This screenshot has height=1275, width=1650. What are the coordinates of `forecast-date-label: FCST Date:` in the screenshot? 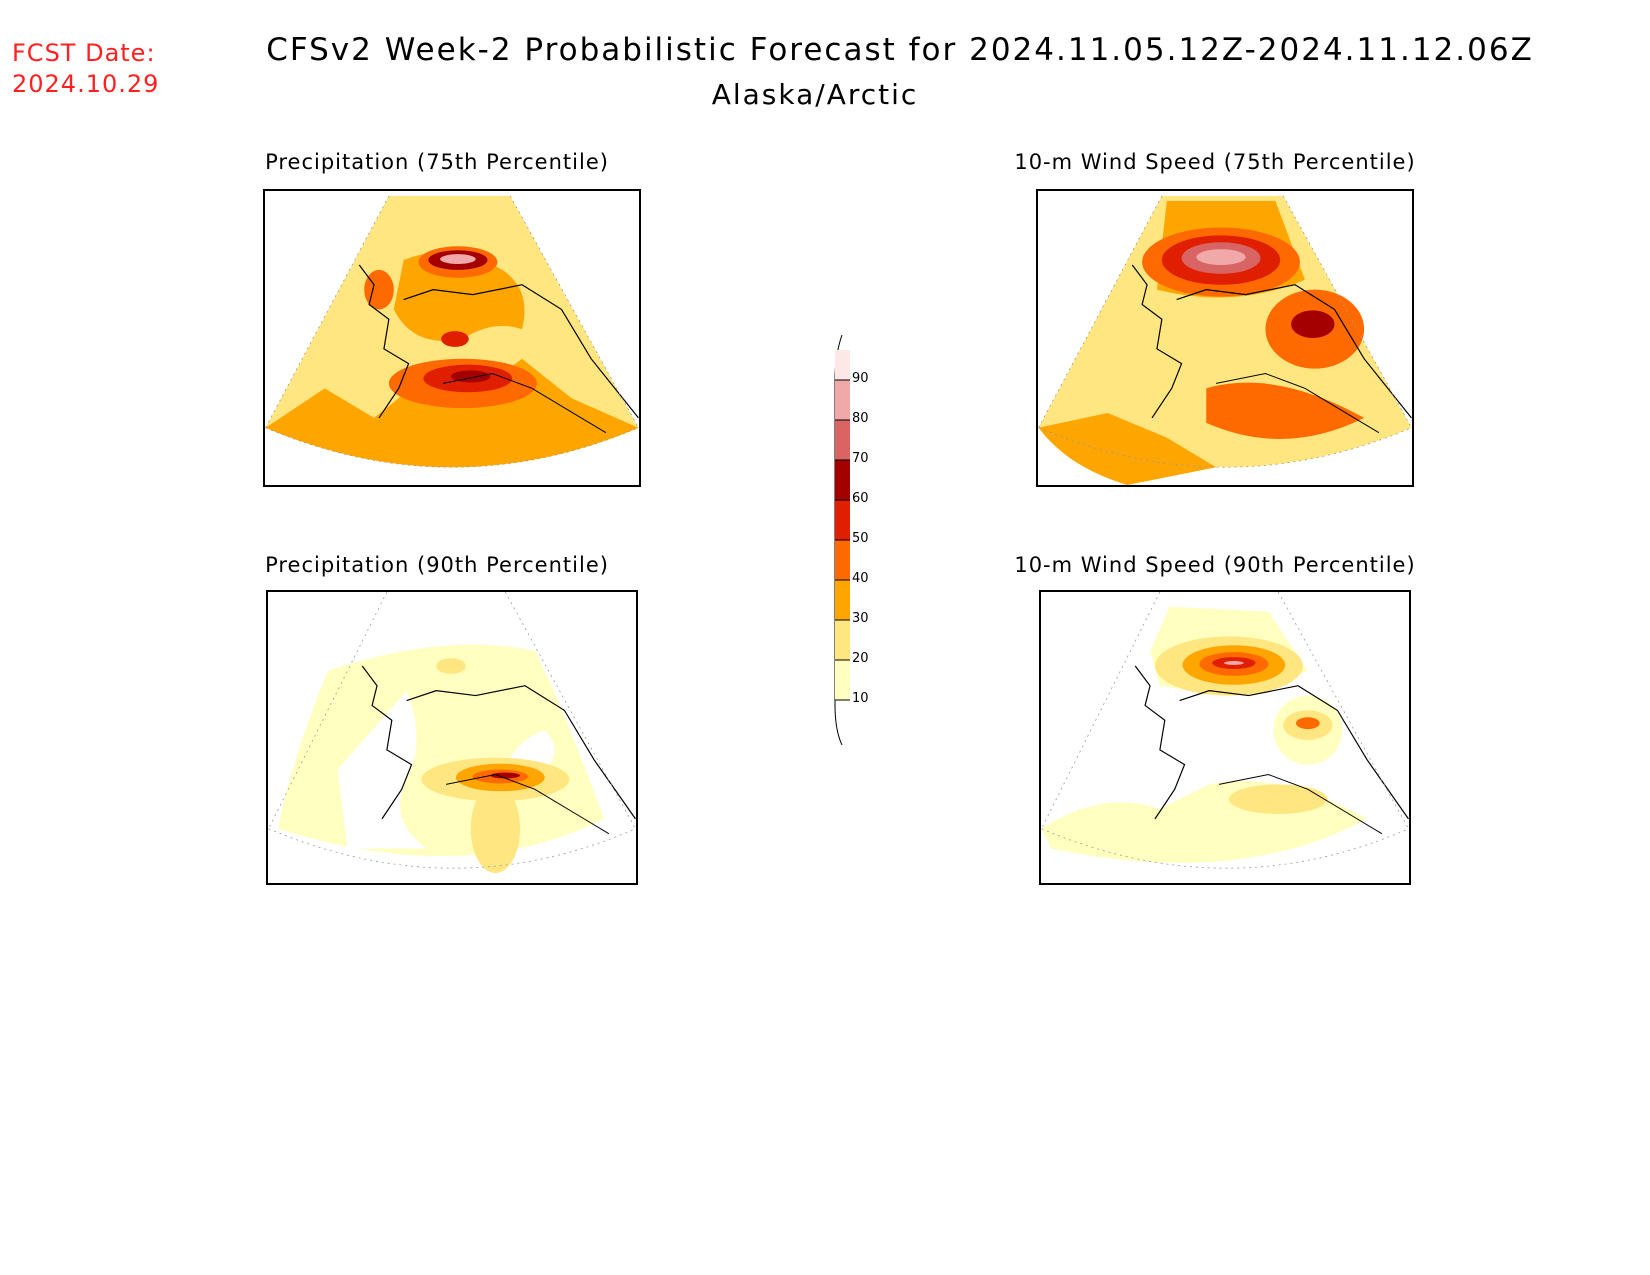 It's located at (84, 53).